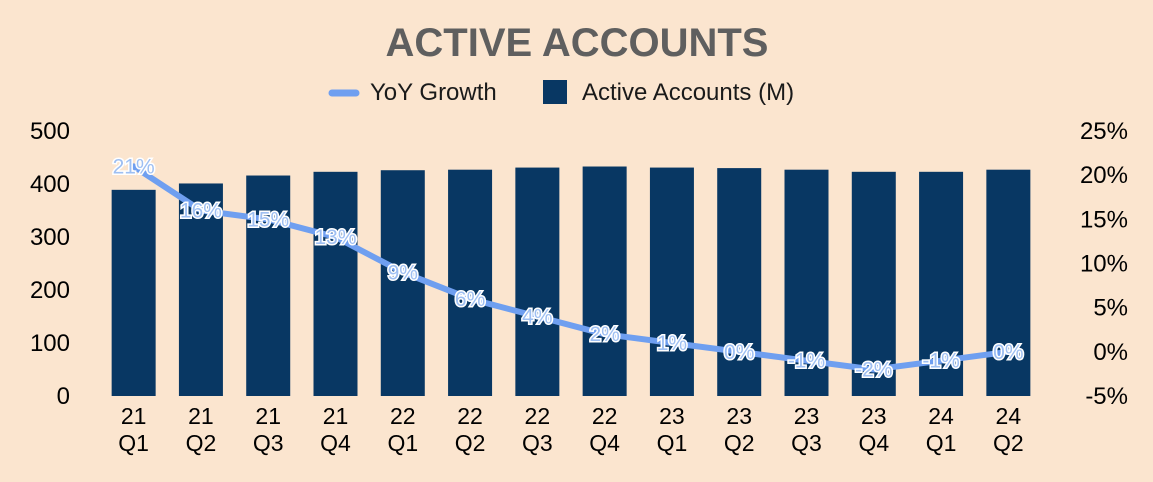 This screenshot has width=1153, height=482. What do you see at coordinates (672, 343) in the screenshot?
I see `data-label-yoy-growth: 1%` at bounding box center [672, 343].